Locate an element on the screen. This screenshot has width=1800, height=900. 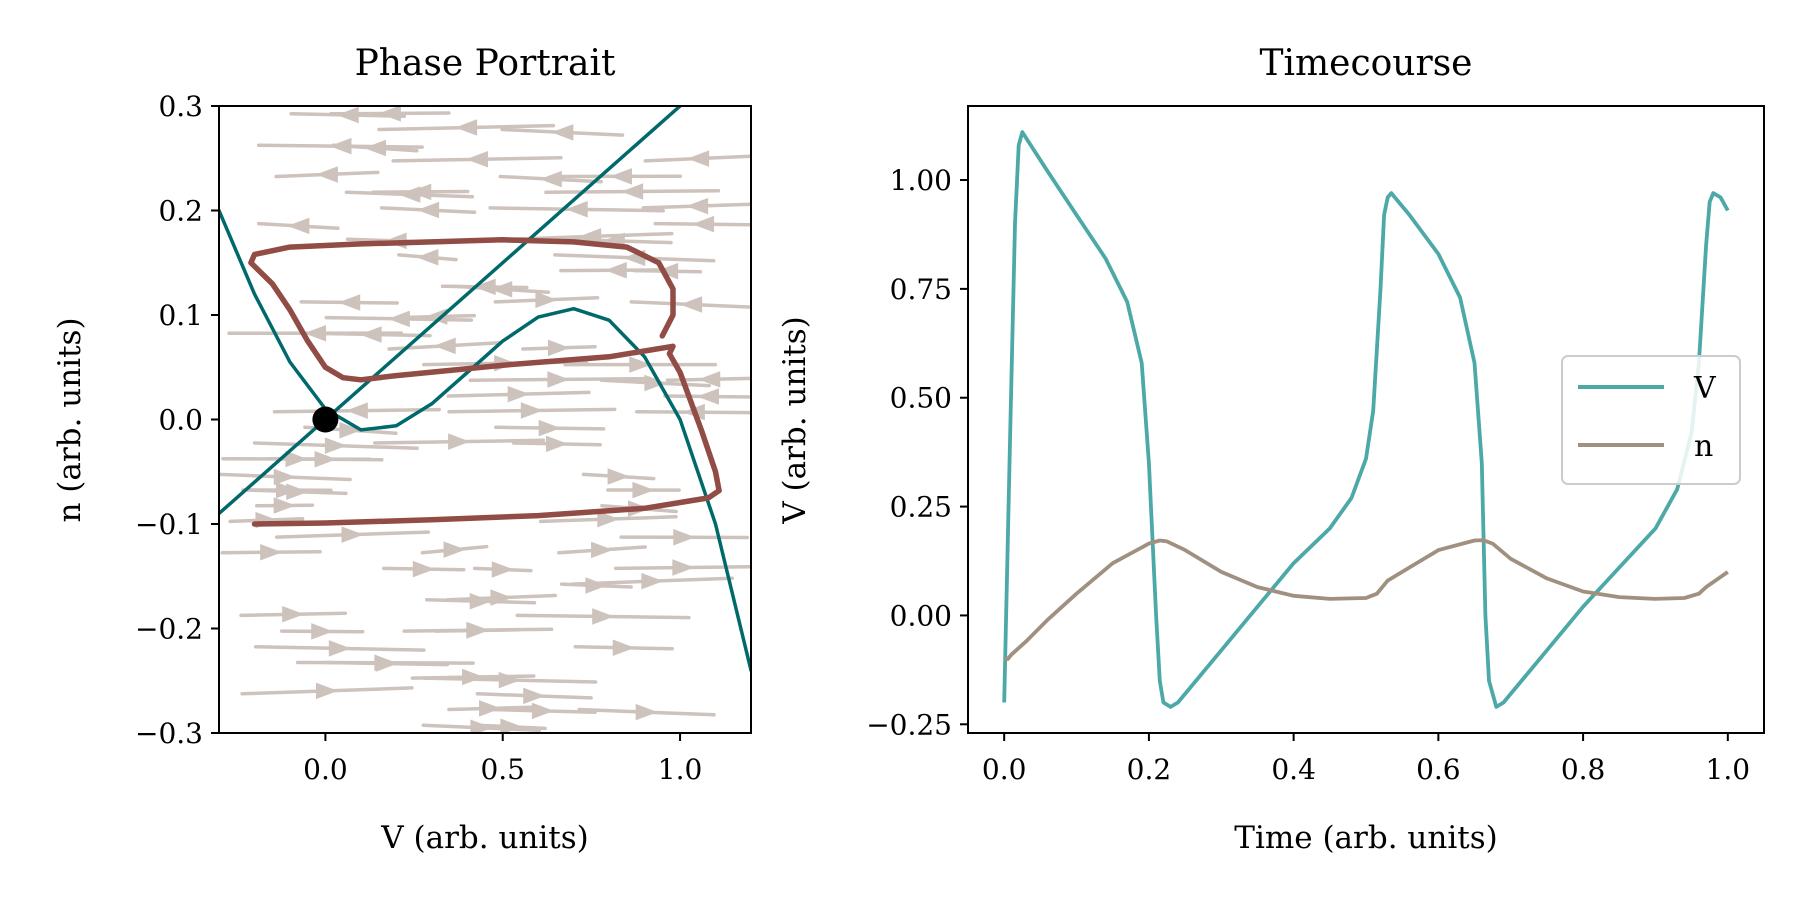
phase-portrait-ytick-label: 0.3 is located at coordinates (180, 106).